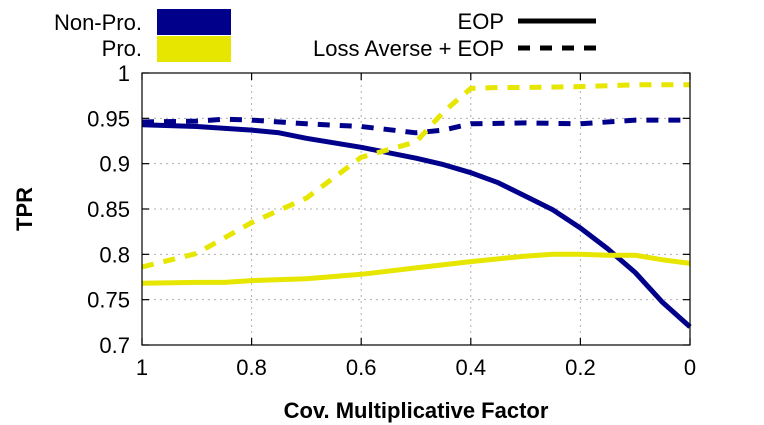  I want to click on y-axis-title: TPR, so click(24, 209).